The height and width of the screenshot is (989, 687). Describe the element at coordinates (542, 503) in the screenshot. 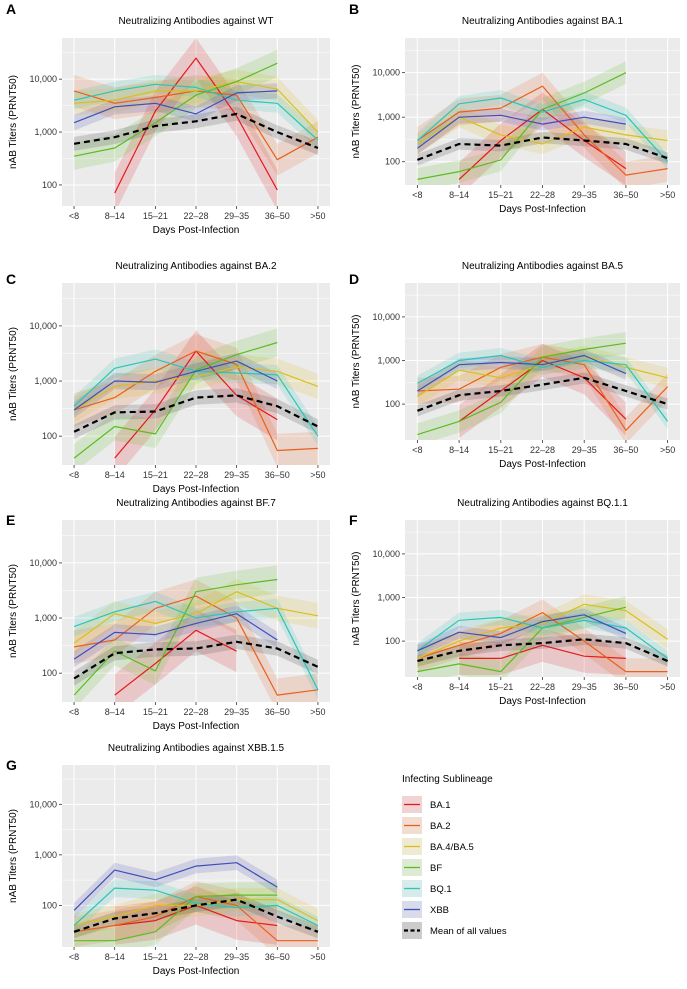

I see `panel-title: Neutralizing Antibodies against BQ.1.1` at that location.